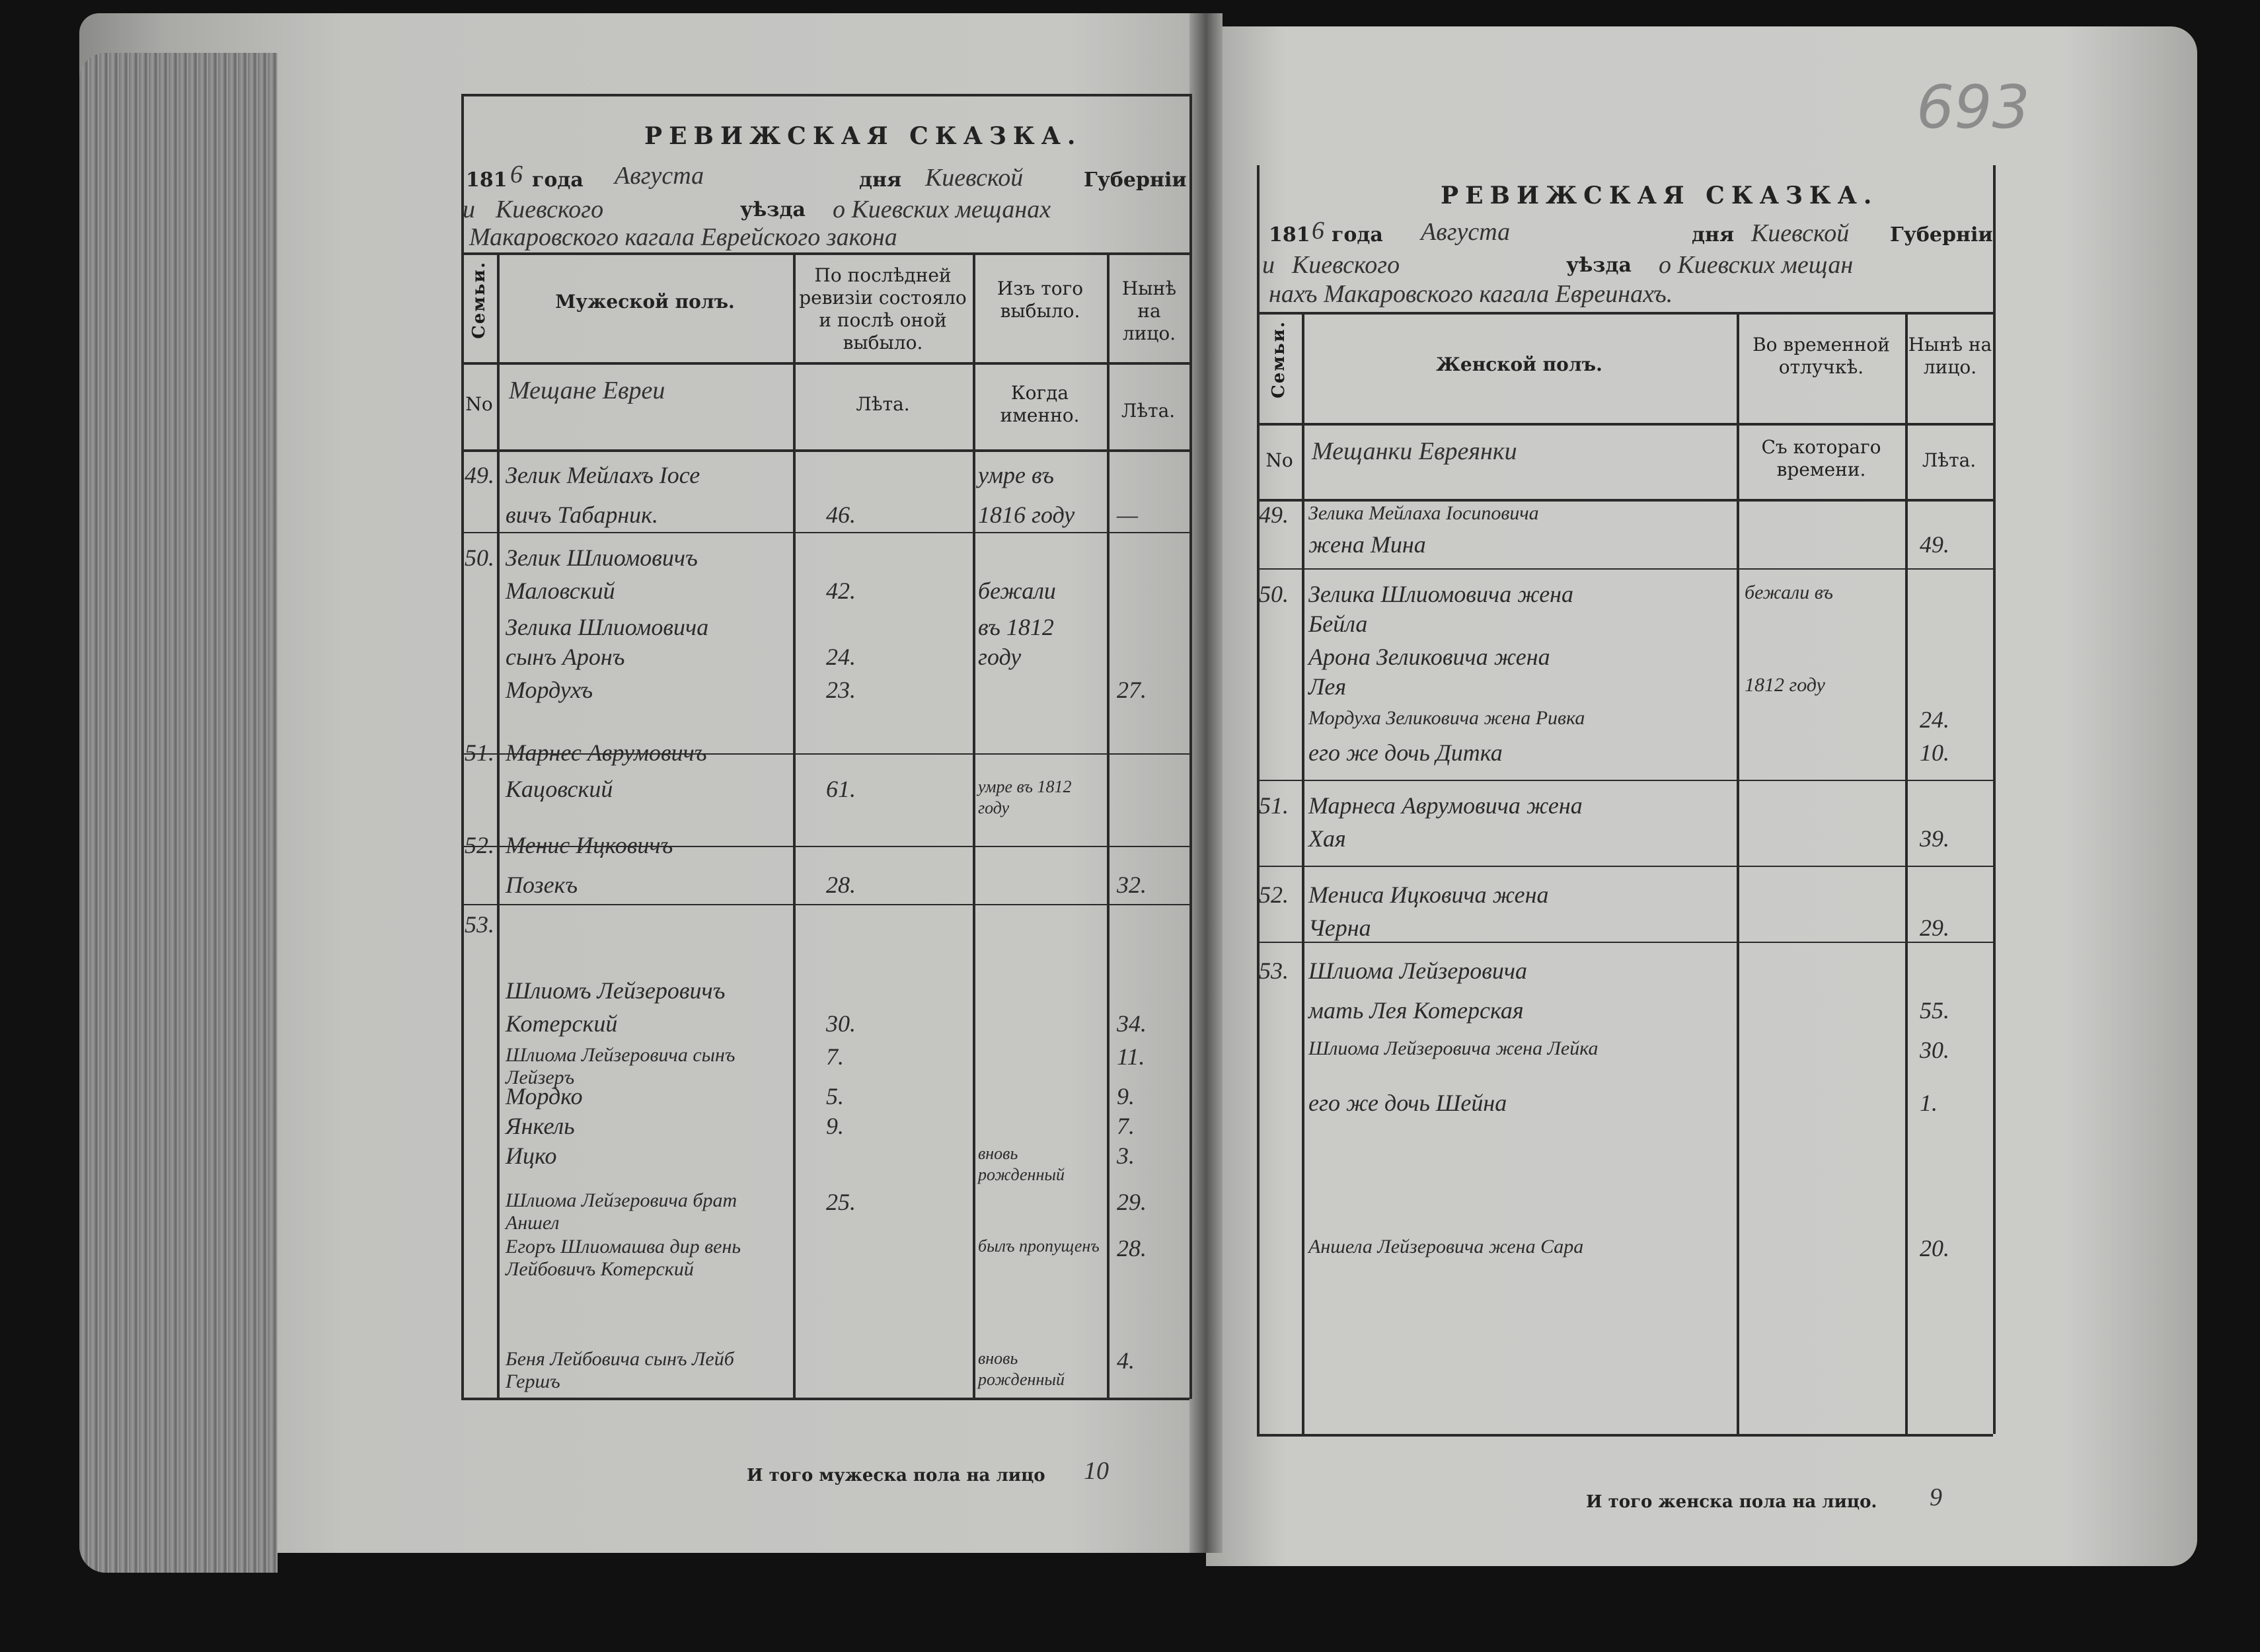 The height and width of the screenshot is (1652, 2260). I want to click on right-row-absent: бежали въ, so click(1789, 593).